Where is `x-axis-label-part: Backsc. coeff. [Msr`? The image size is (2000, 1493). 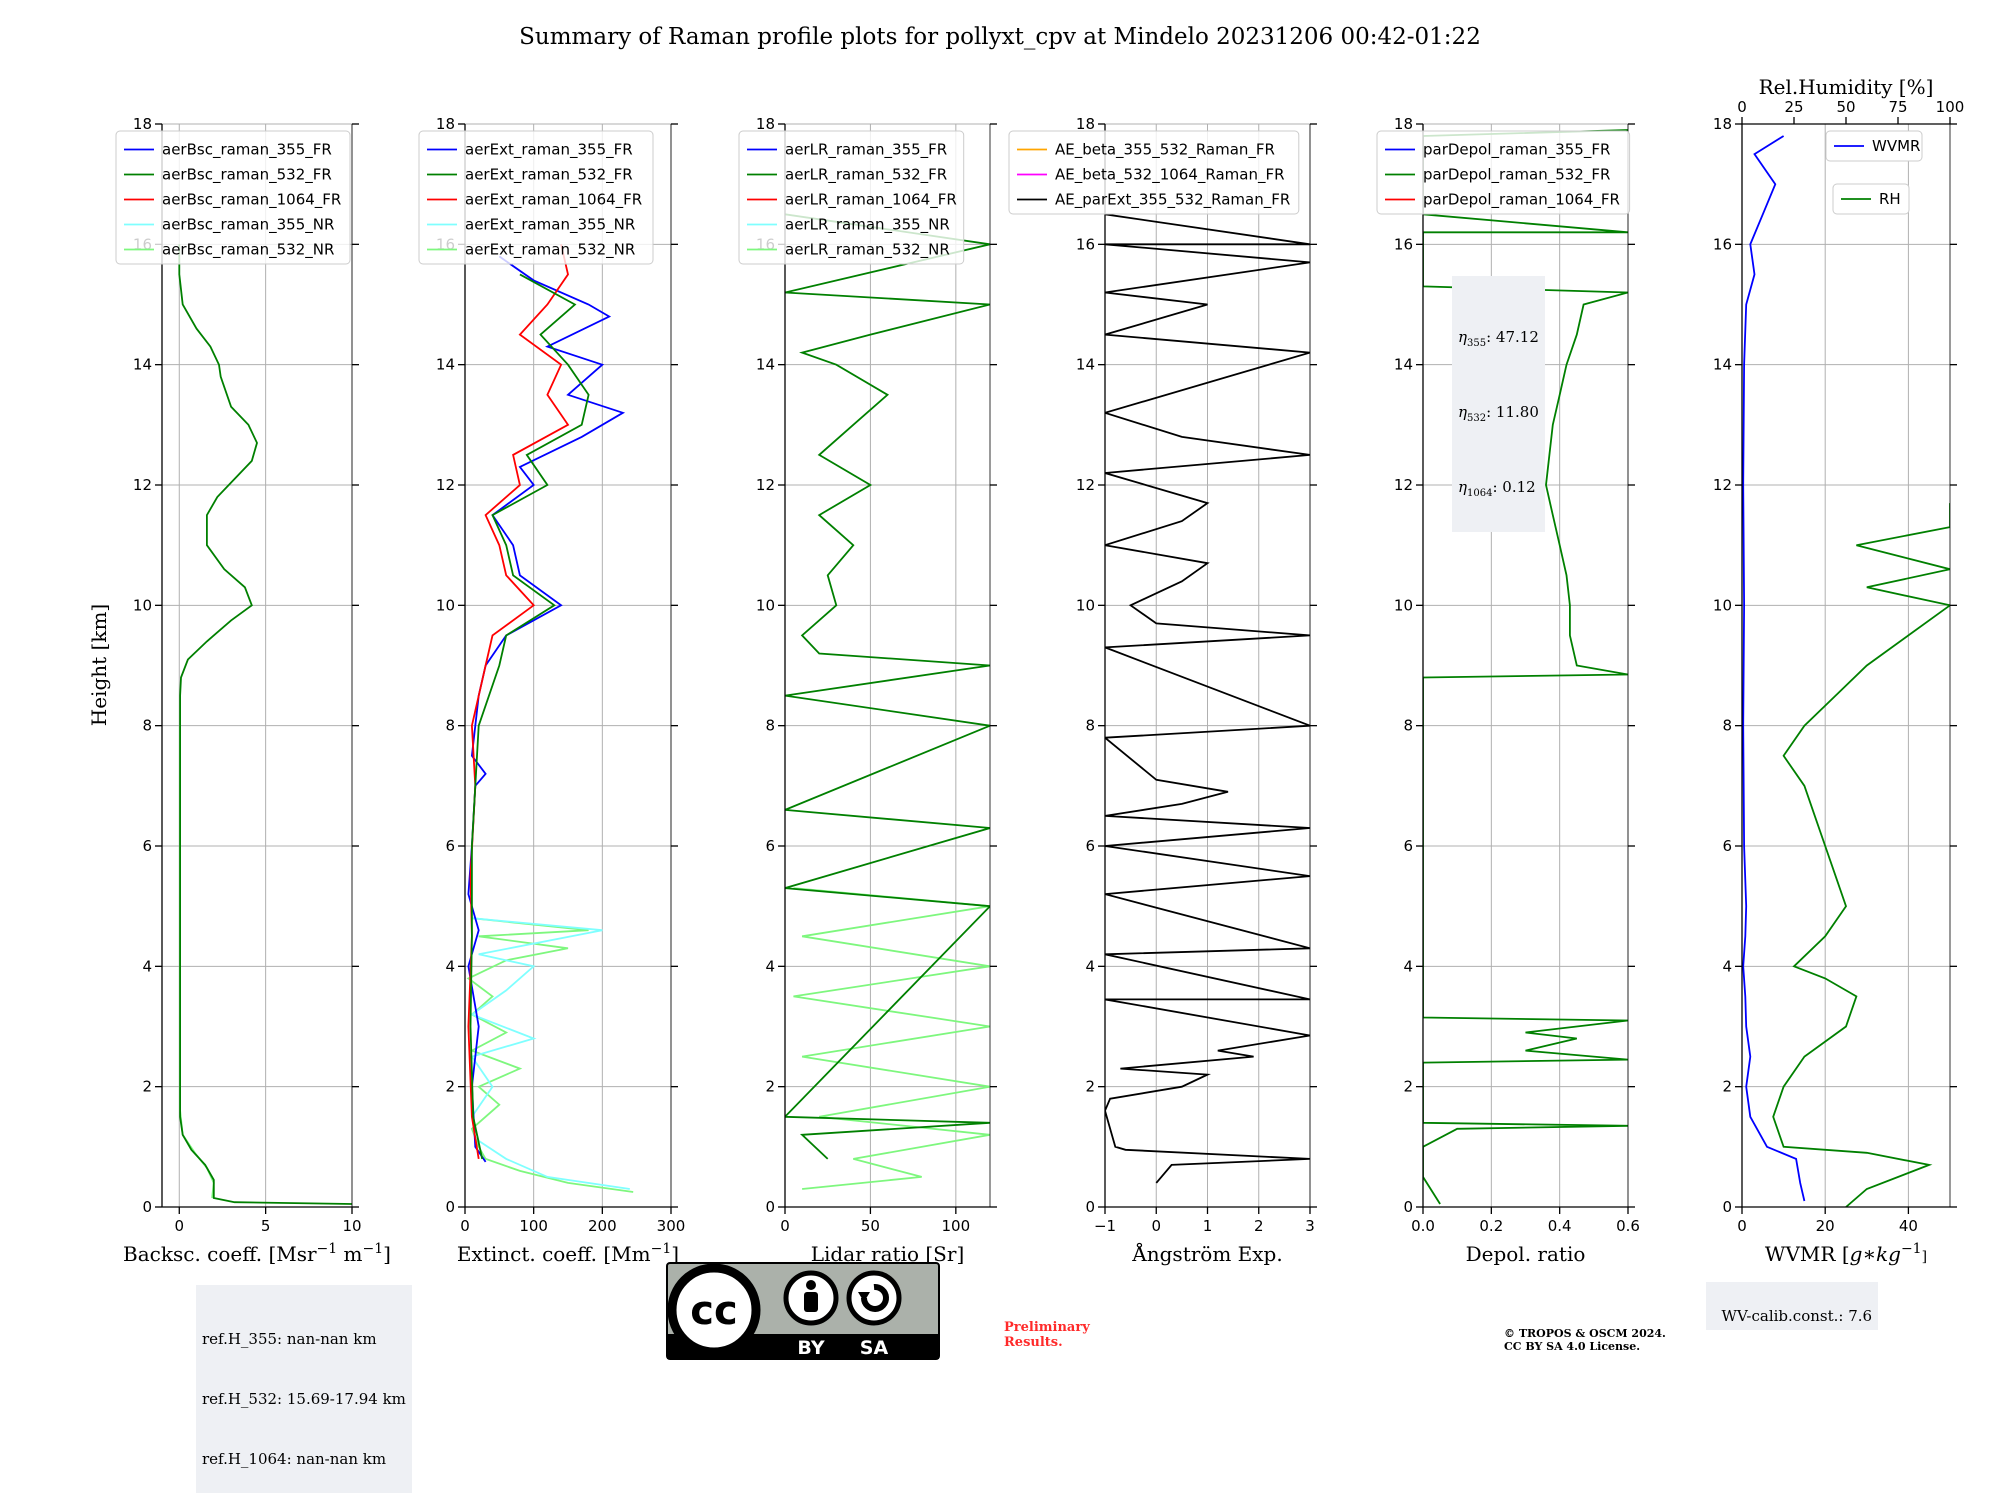 x-axis-label-part: Backsc. coeff. [Msr is located at coordinates (220, 1254).